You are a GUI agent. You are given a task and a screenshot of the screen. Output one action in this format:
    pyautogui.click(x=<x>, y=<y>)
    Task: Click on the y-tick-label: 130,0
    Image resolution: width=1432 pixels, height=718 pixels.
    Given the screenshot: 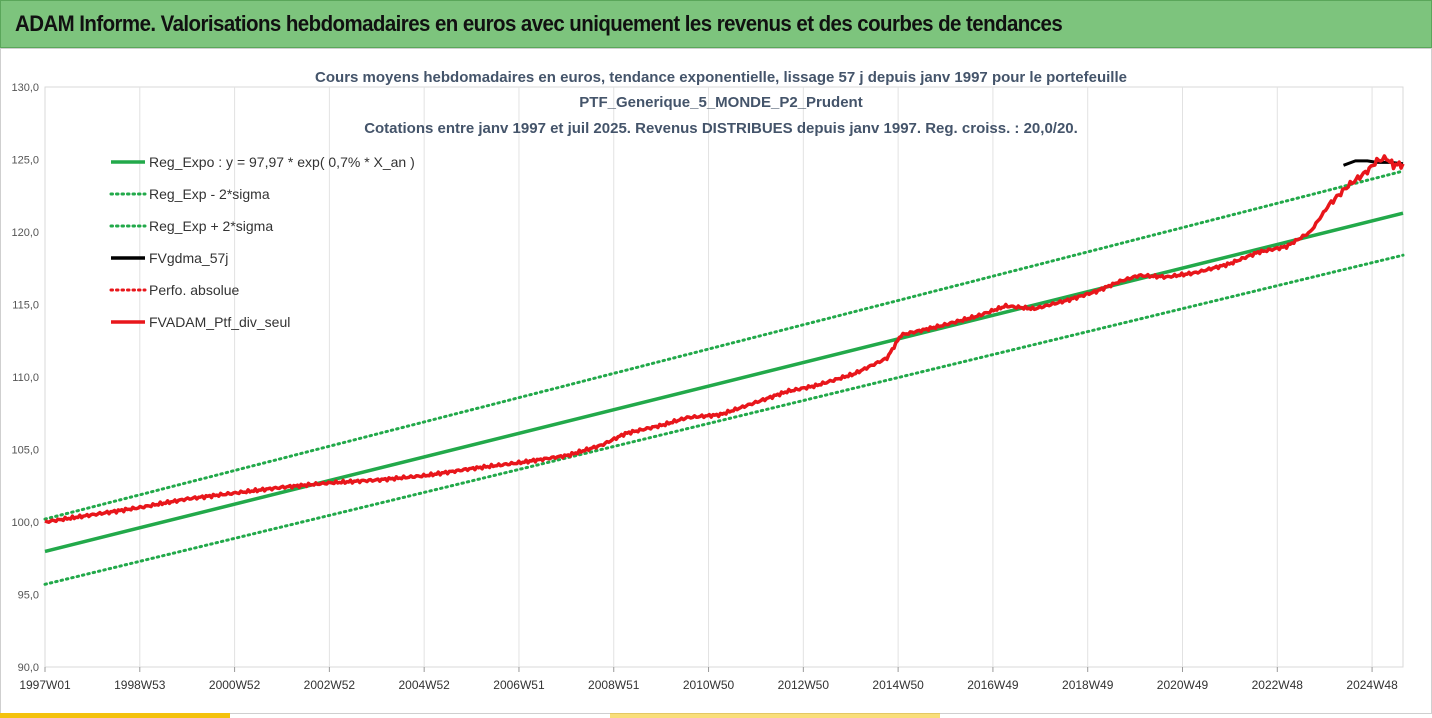 What is the action you would take?
    pyautogui.click(x=25, y=88)
    